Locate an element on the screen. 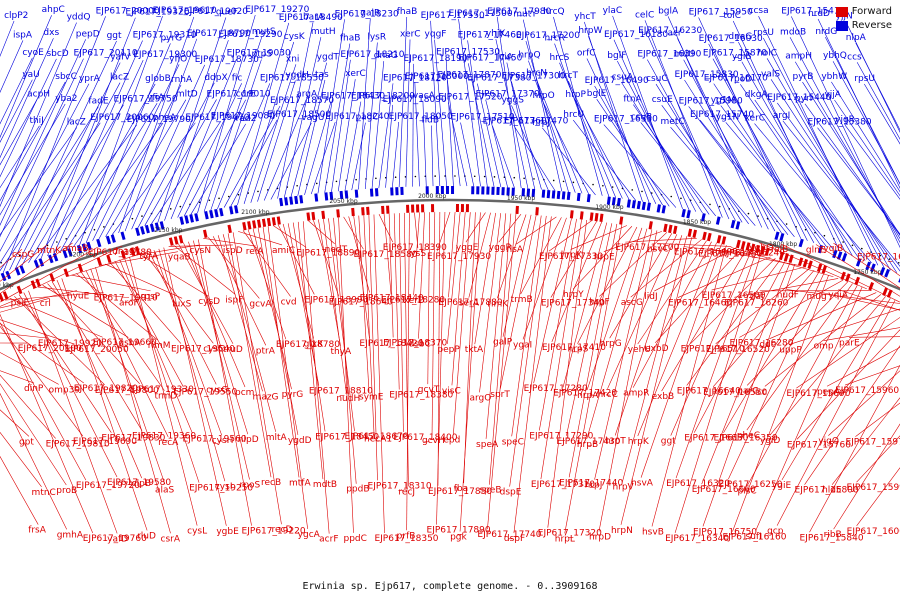 This screenshot has width=900, height=600. reverse-gene-label: yba2 is located at coordinates (66, 99).